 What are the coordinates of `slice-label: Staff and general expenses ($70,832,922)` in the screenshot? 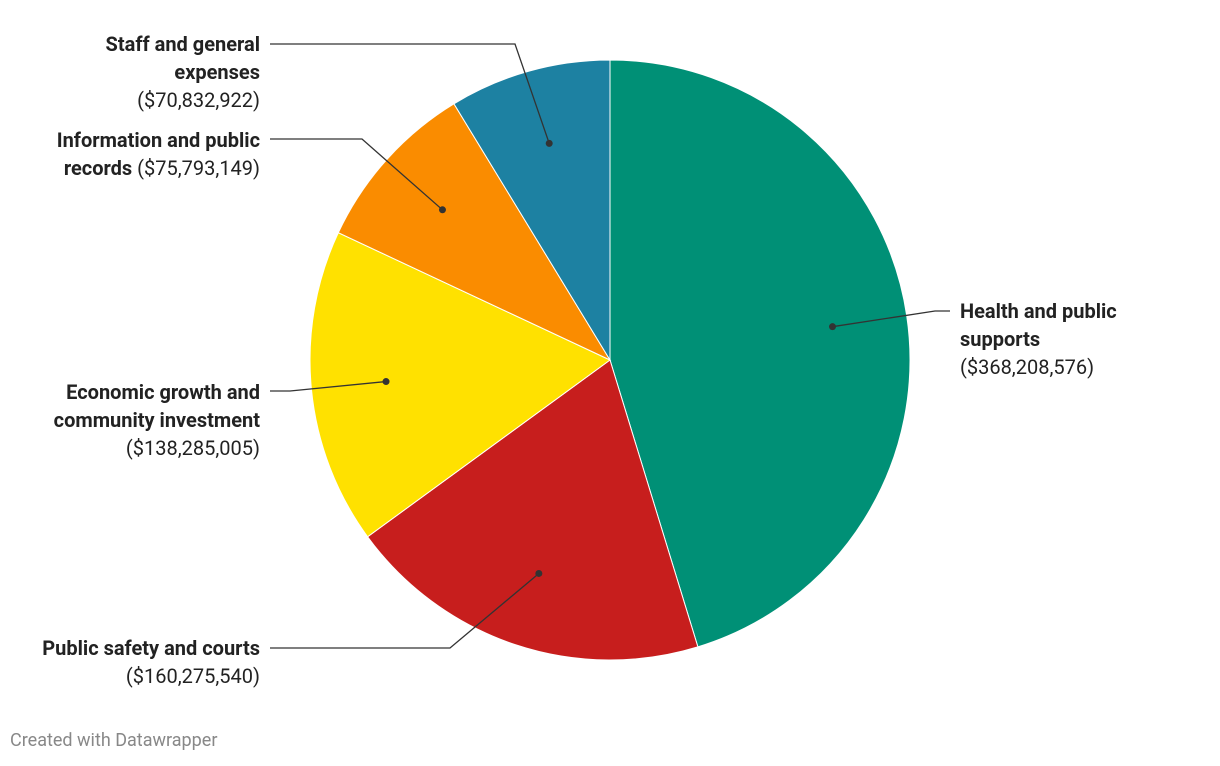 It's located at (160, 72).